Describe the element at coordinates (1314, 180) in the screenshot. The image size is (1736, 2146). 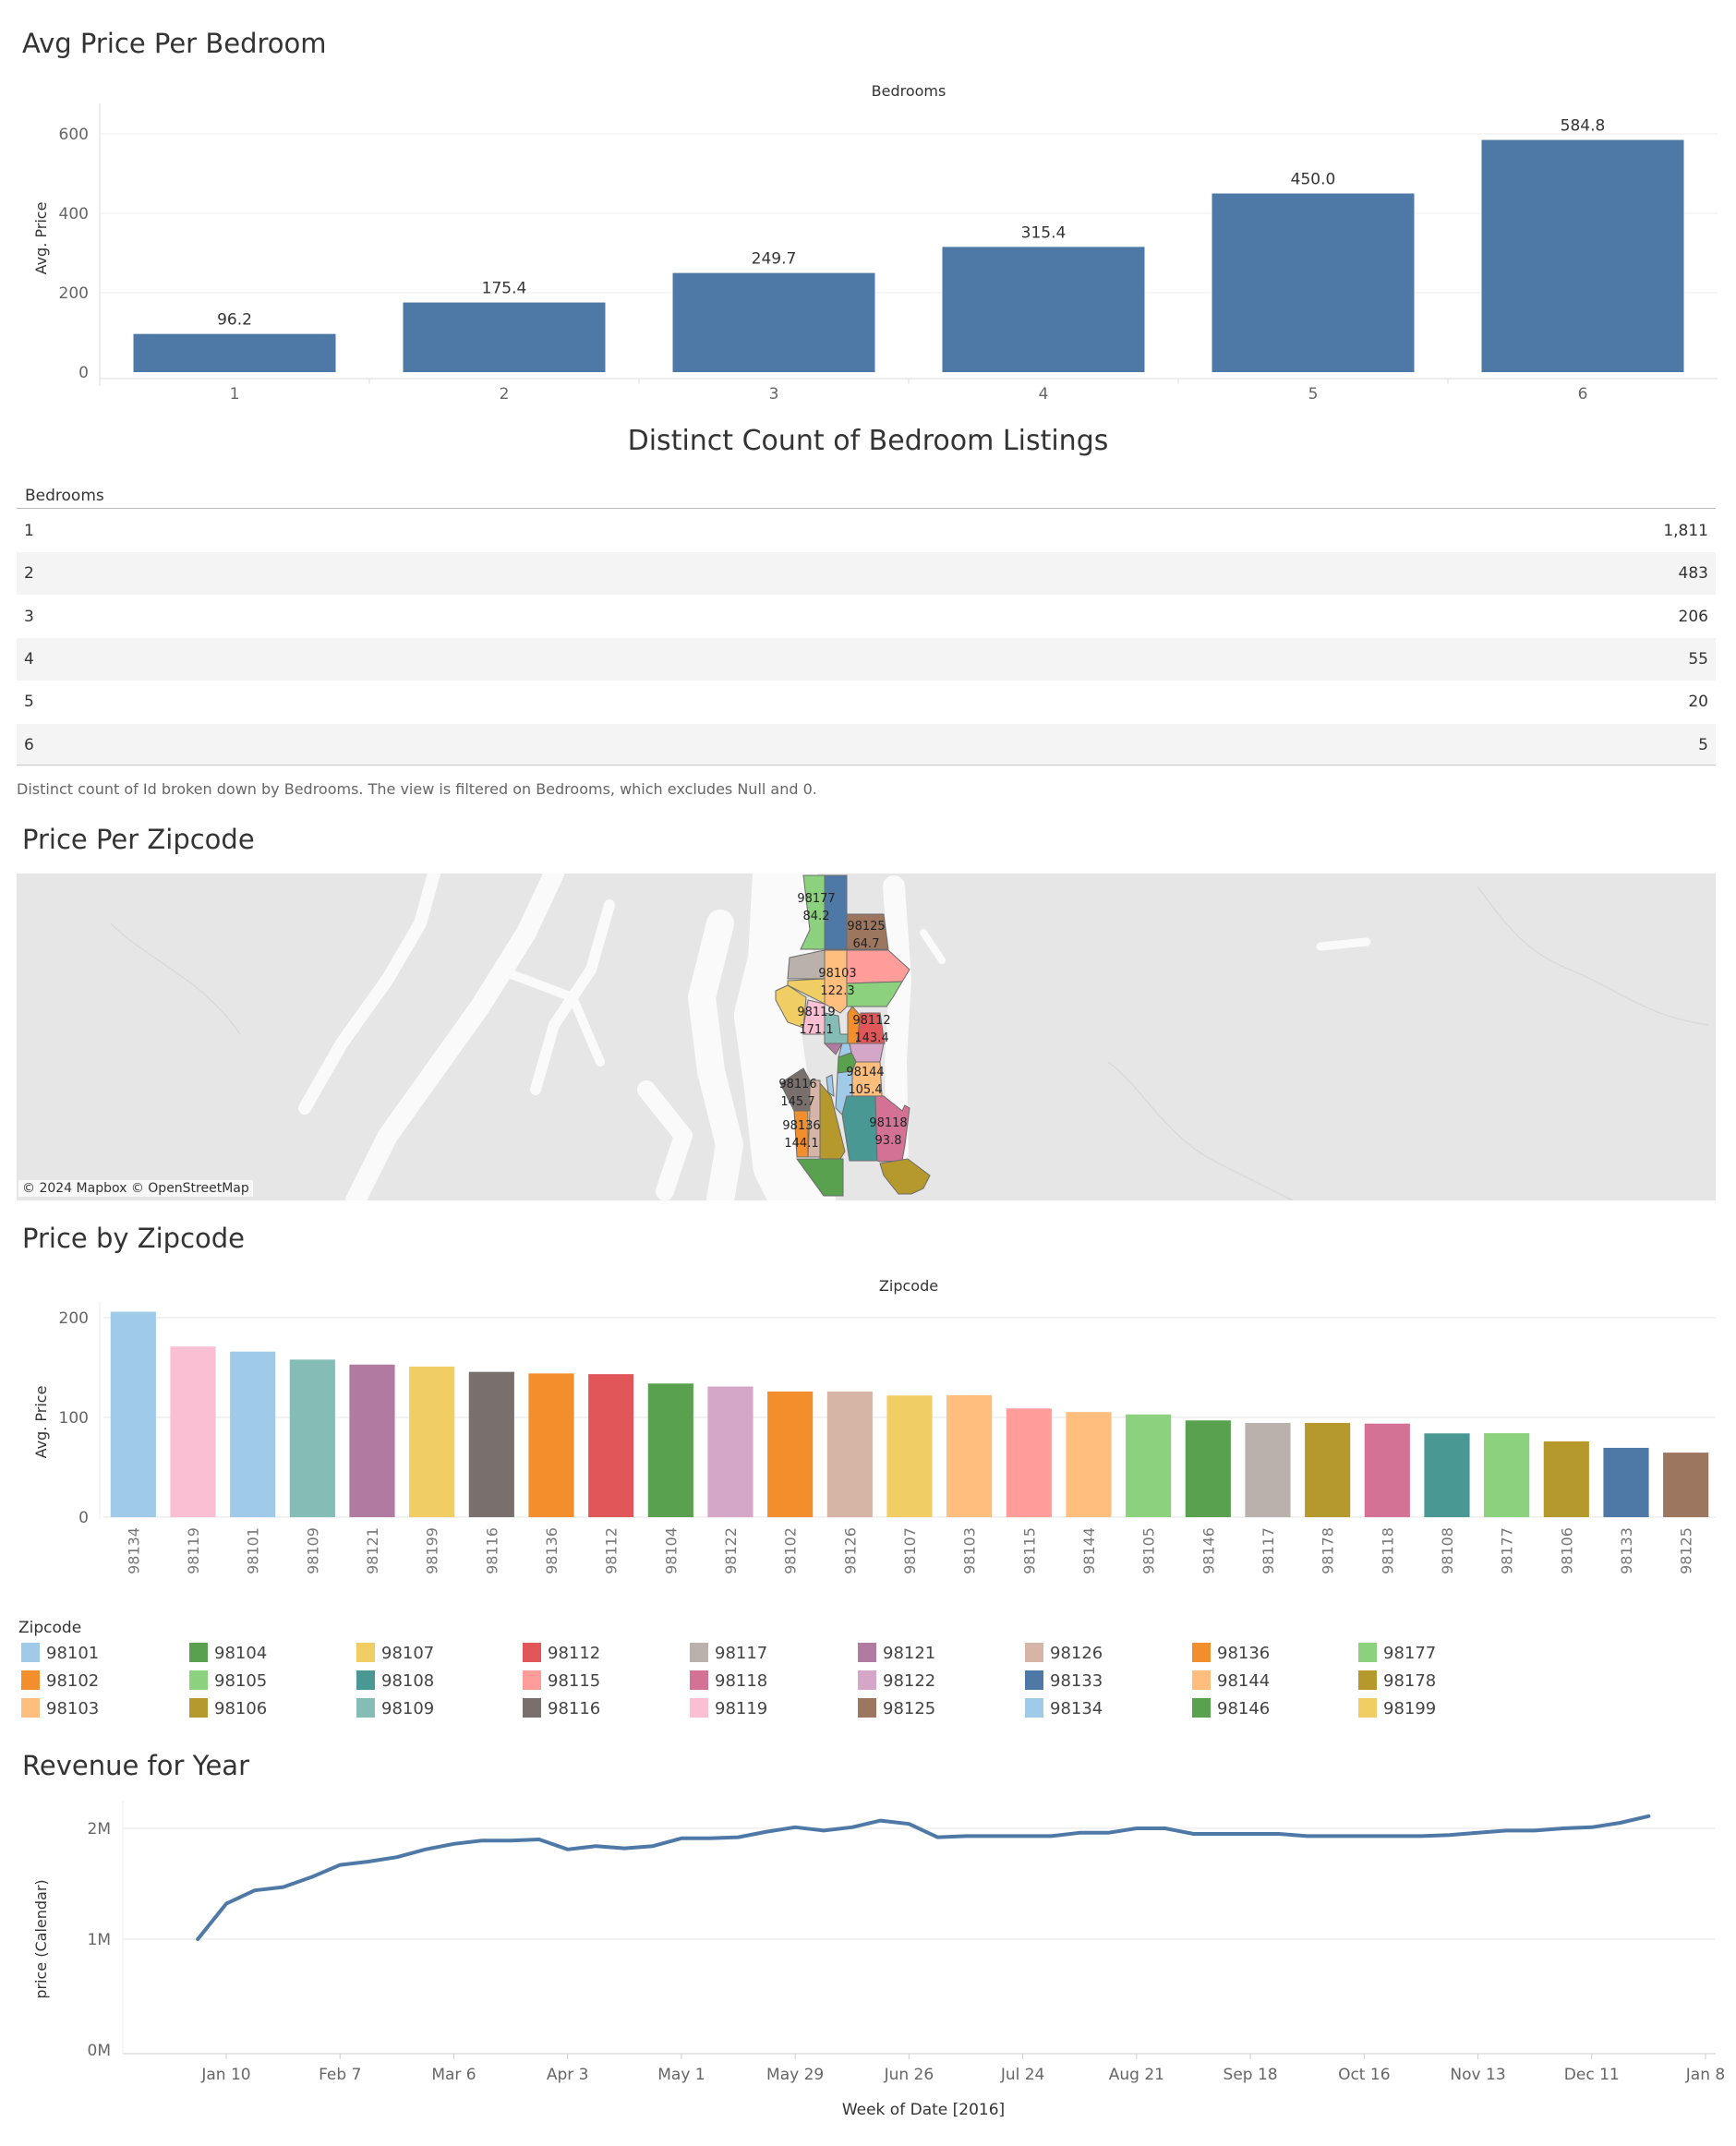
I see `bar-value-label: 450.0` at that location.